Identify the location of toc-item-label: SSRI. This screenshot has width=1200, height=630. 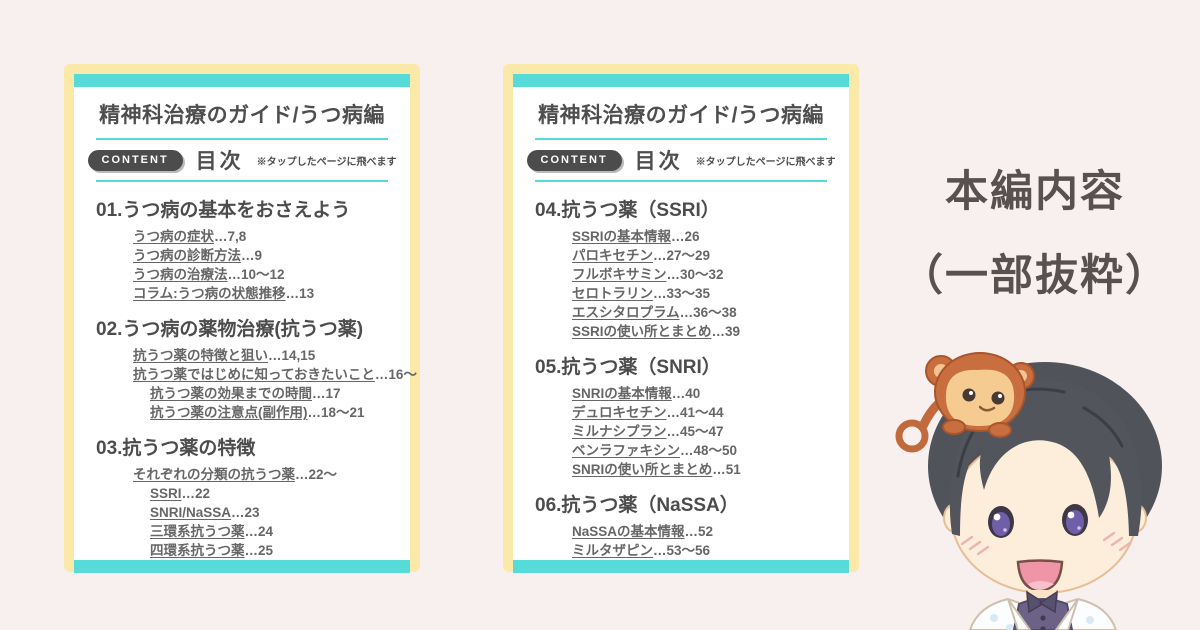
(166, 493).